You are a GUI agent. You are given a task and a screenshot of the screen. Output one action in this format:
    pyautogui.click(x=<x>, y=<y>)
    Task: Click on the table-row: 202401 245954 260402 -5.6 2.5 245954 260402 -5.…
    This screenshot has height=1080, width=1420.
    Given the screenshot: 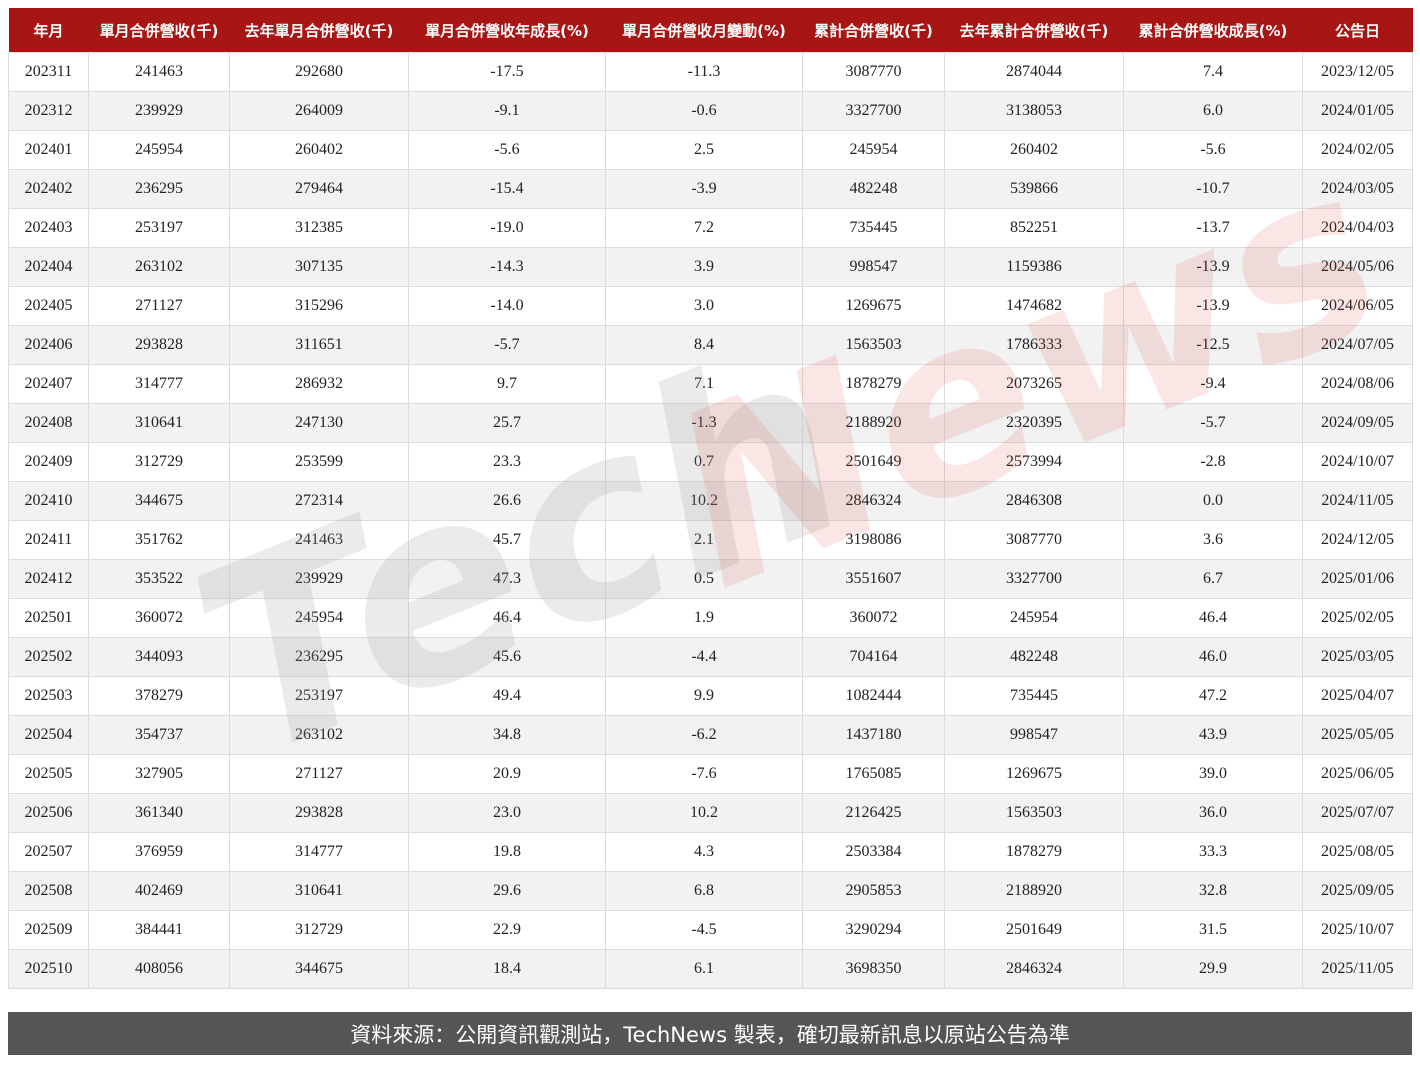 What is the action you would take?
    pyautogui.click(x=710, y=150)
    